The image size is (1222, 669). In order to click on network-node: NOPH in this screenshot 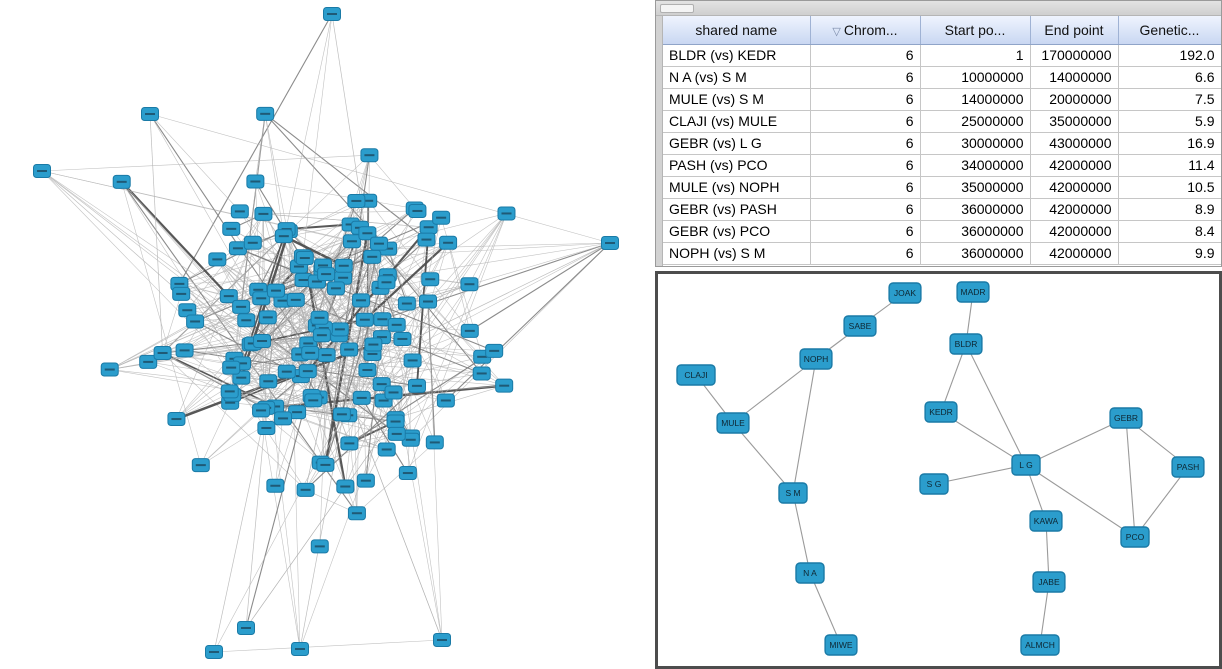, I will do `click(816, 359)`.